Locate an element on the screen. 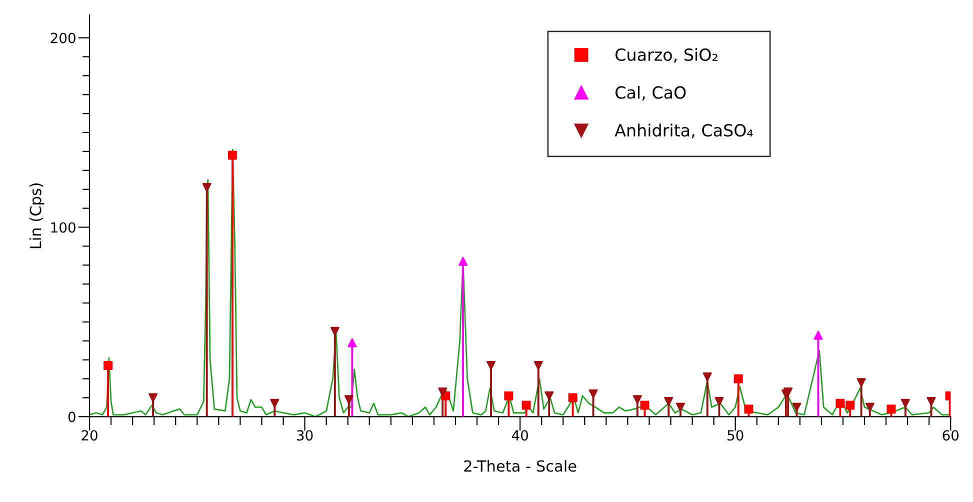 The image size is (973, 502). x-tick-label: 30 is located at coordinates (305, 435).